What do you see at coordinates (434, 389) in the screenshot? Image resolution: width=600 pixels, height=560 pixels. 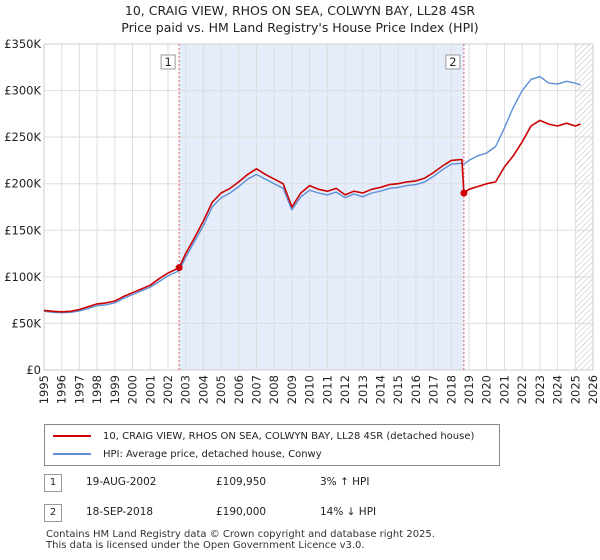 I see `x-tick-label: 2017` at bounding box center [434, 389].